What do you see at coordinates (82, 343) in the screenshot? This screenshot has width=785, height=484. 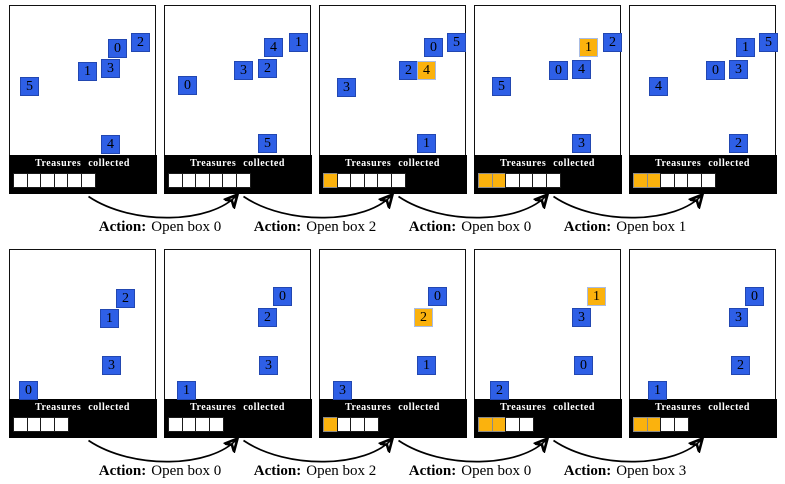 I see `game-state-panel: 2 1 3 0 Treasures collected` at bounding box center [82, 343].